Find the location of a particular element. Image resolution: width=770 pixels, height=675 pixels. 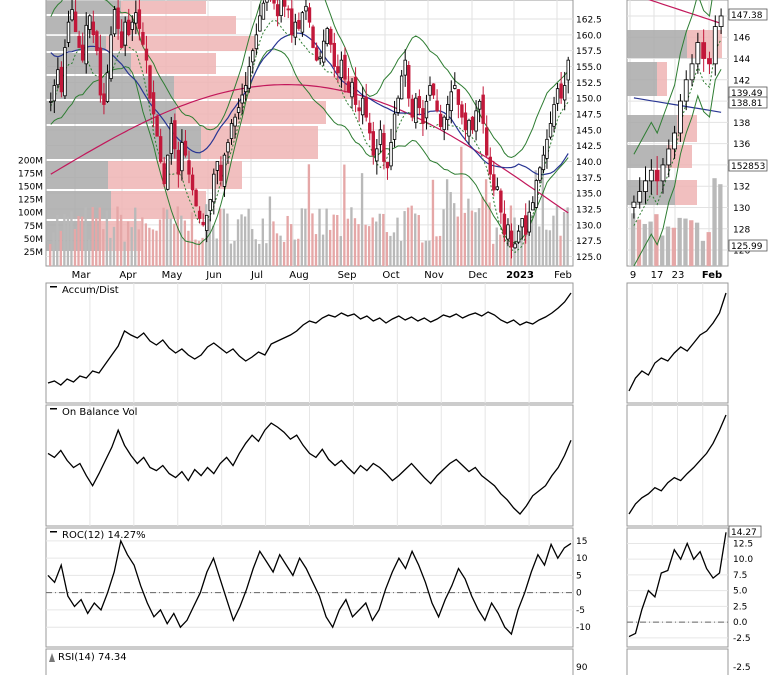

volume-tick-label: 50M is located at coordinates (33, 240).